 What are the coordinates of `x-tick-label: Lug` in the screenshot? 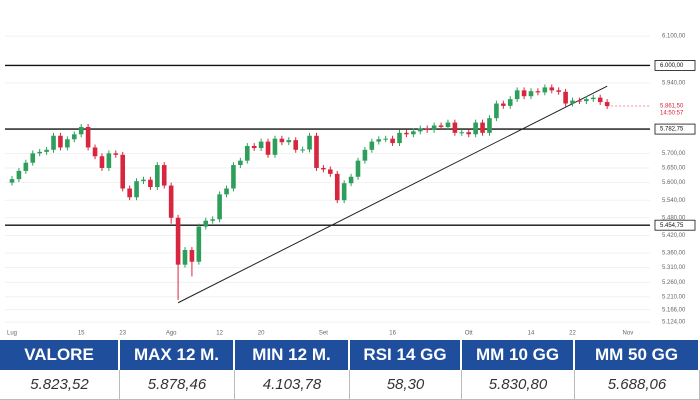 It's located at (12, 334).